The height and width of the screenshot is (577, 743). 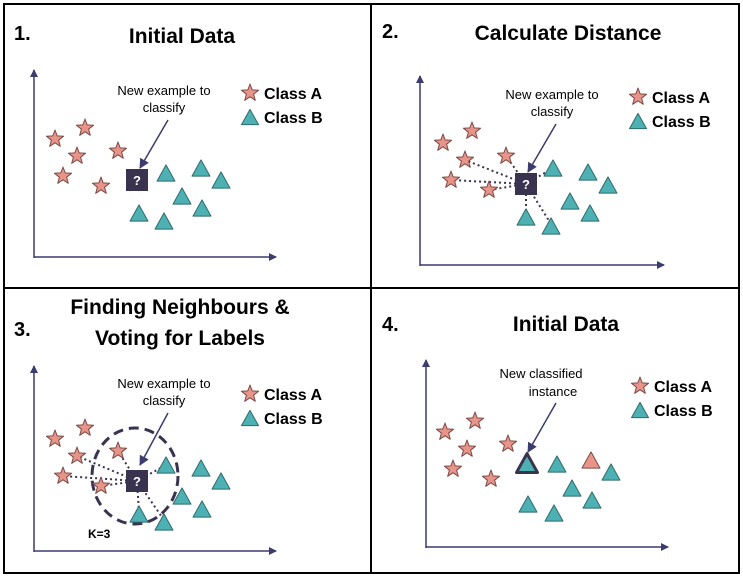 What do you see at coordinates (638, 96) in the screenshot?
I see `panel-2-legend-star-icon` at bounding box center [638, 96].